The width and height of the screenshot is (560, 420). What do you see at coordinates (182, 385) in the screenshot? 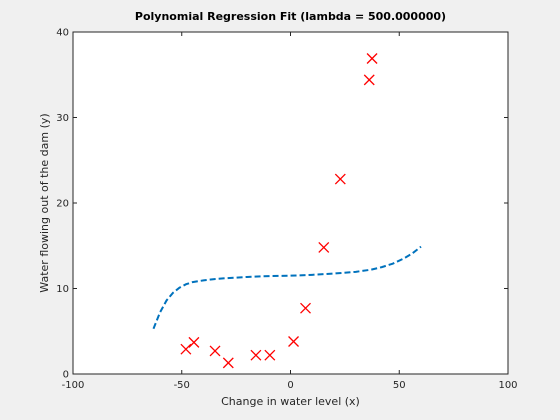
I see `x-tick-label: -50` at bounding box center [182, 385].